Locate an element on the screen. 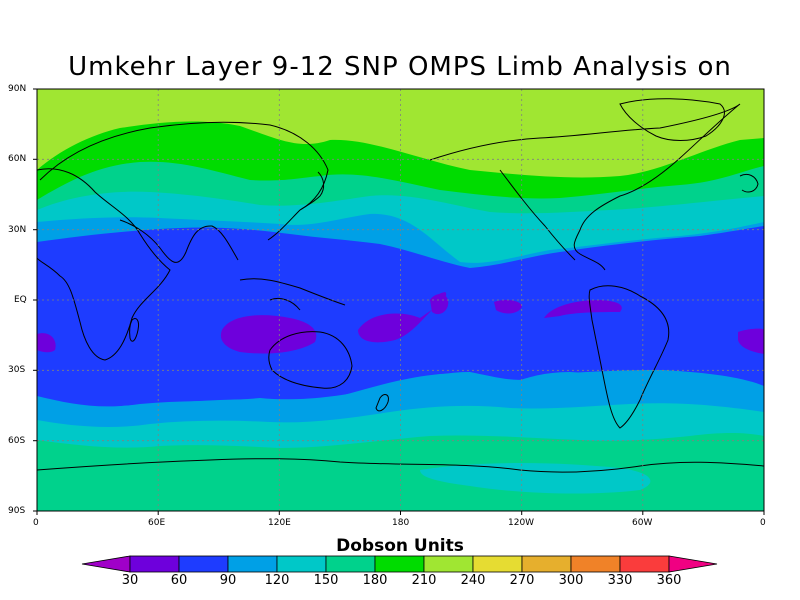 This screenshot has width=800, height=600. x-tick-label: 180 is located at coordinates (401, 523).